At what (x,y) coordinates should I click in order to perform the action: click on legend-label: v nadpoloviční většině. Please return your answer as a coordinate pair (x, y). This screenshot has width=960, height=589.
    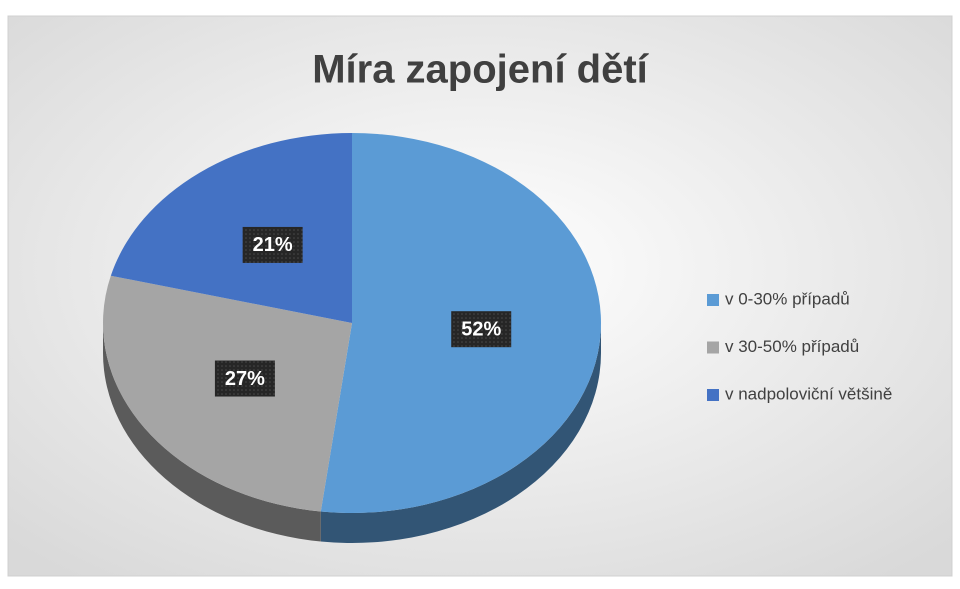
    Looking at the image, I should click on (808, 393).